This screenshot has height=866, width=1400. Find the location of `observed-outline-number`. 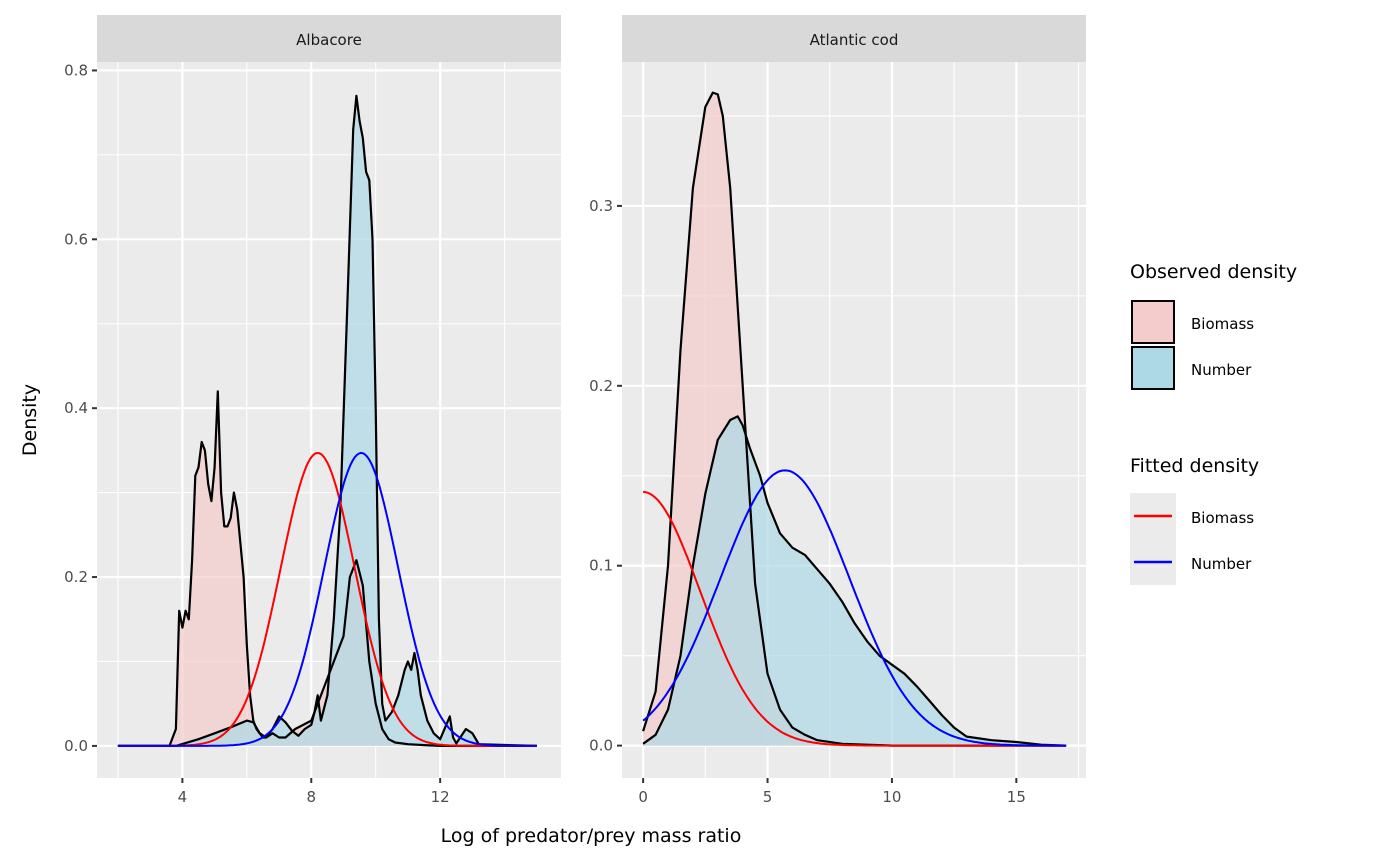

observed-outline-number is located at coordinates (854, 581).